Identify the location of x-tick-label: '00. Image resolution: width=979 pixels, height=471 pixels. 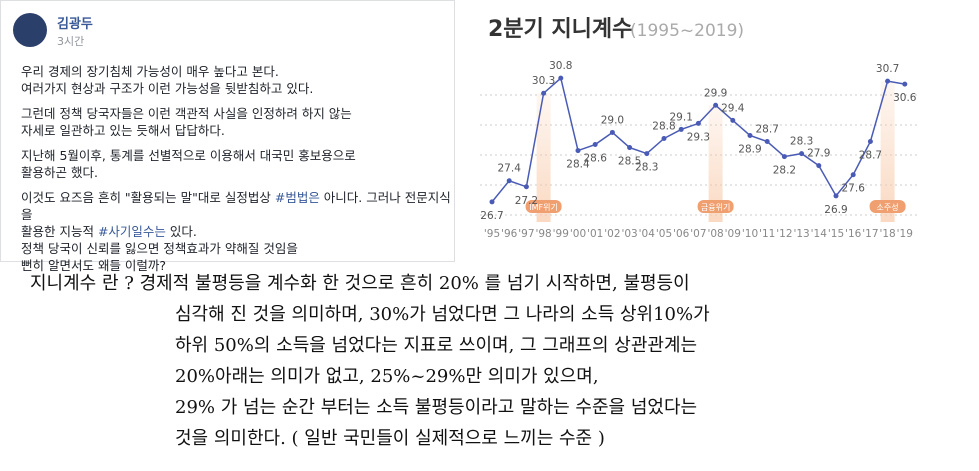
(578, 234).